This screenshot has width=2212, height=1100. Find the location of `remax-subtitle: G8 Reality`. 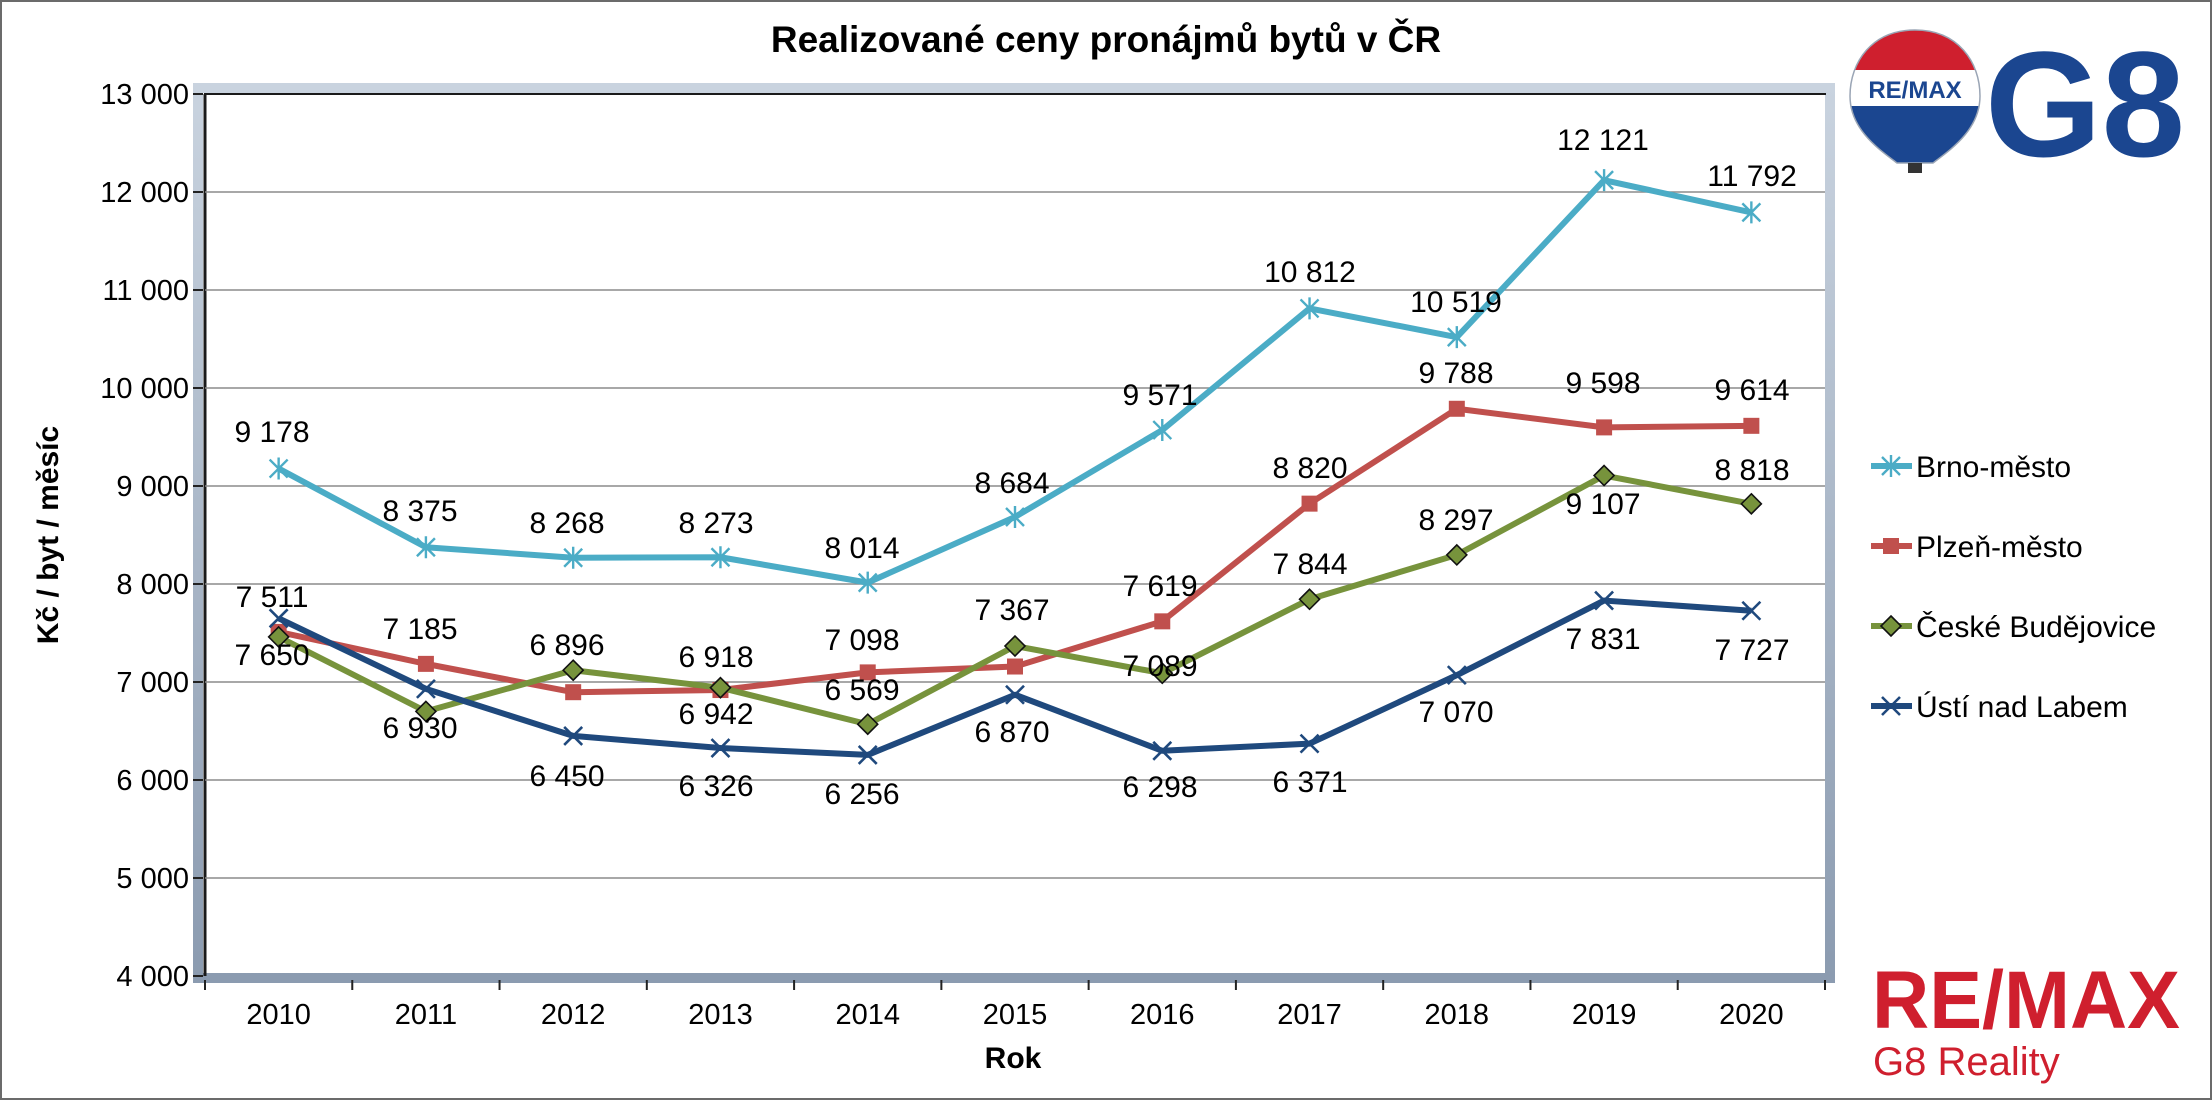

remax-subtitle: G8 Reality is located at coordinates (1966, 1062).